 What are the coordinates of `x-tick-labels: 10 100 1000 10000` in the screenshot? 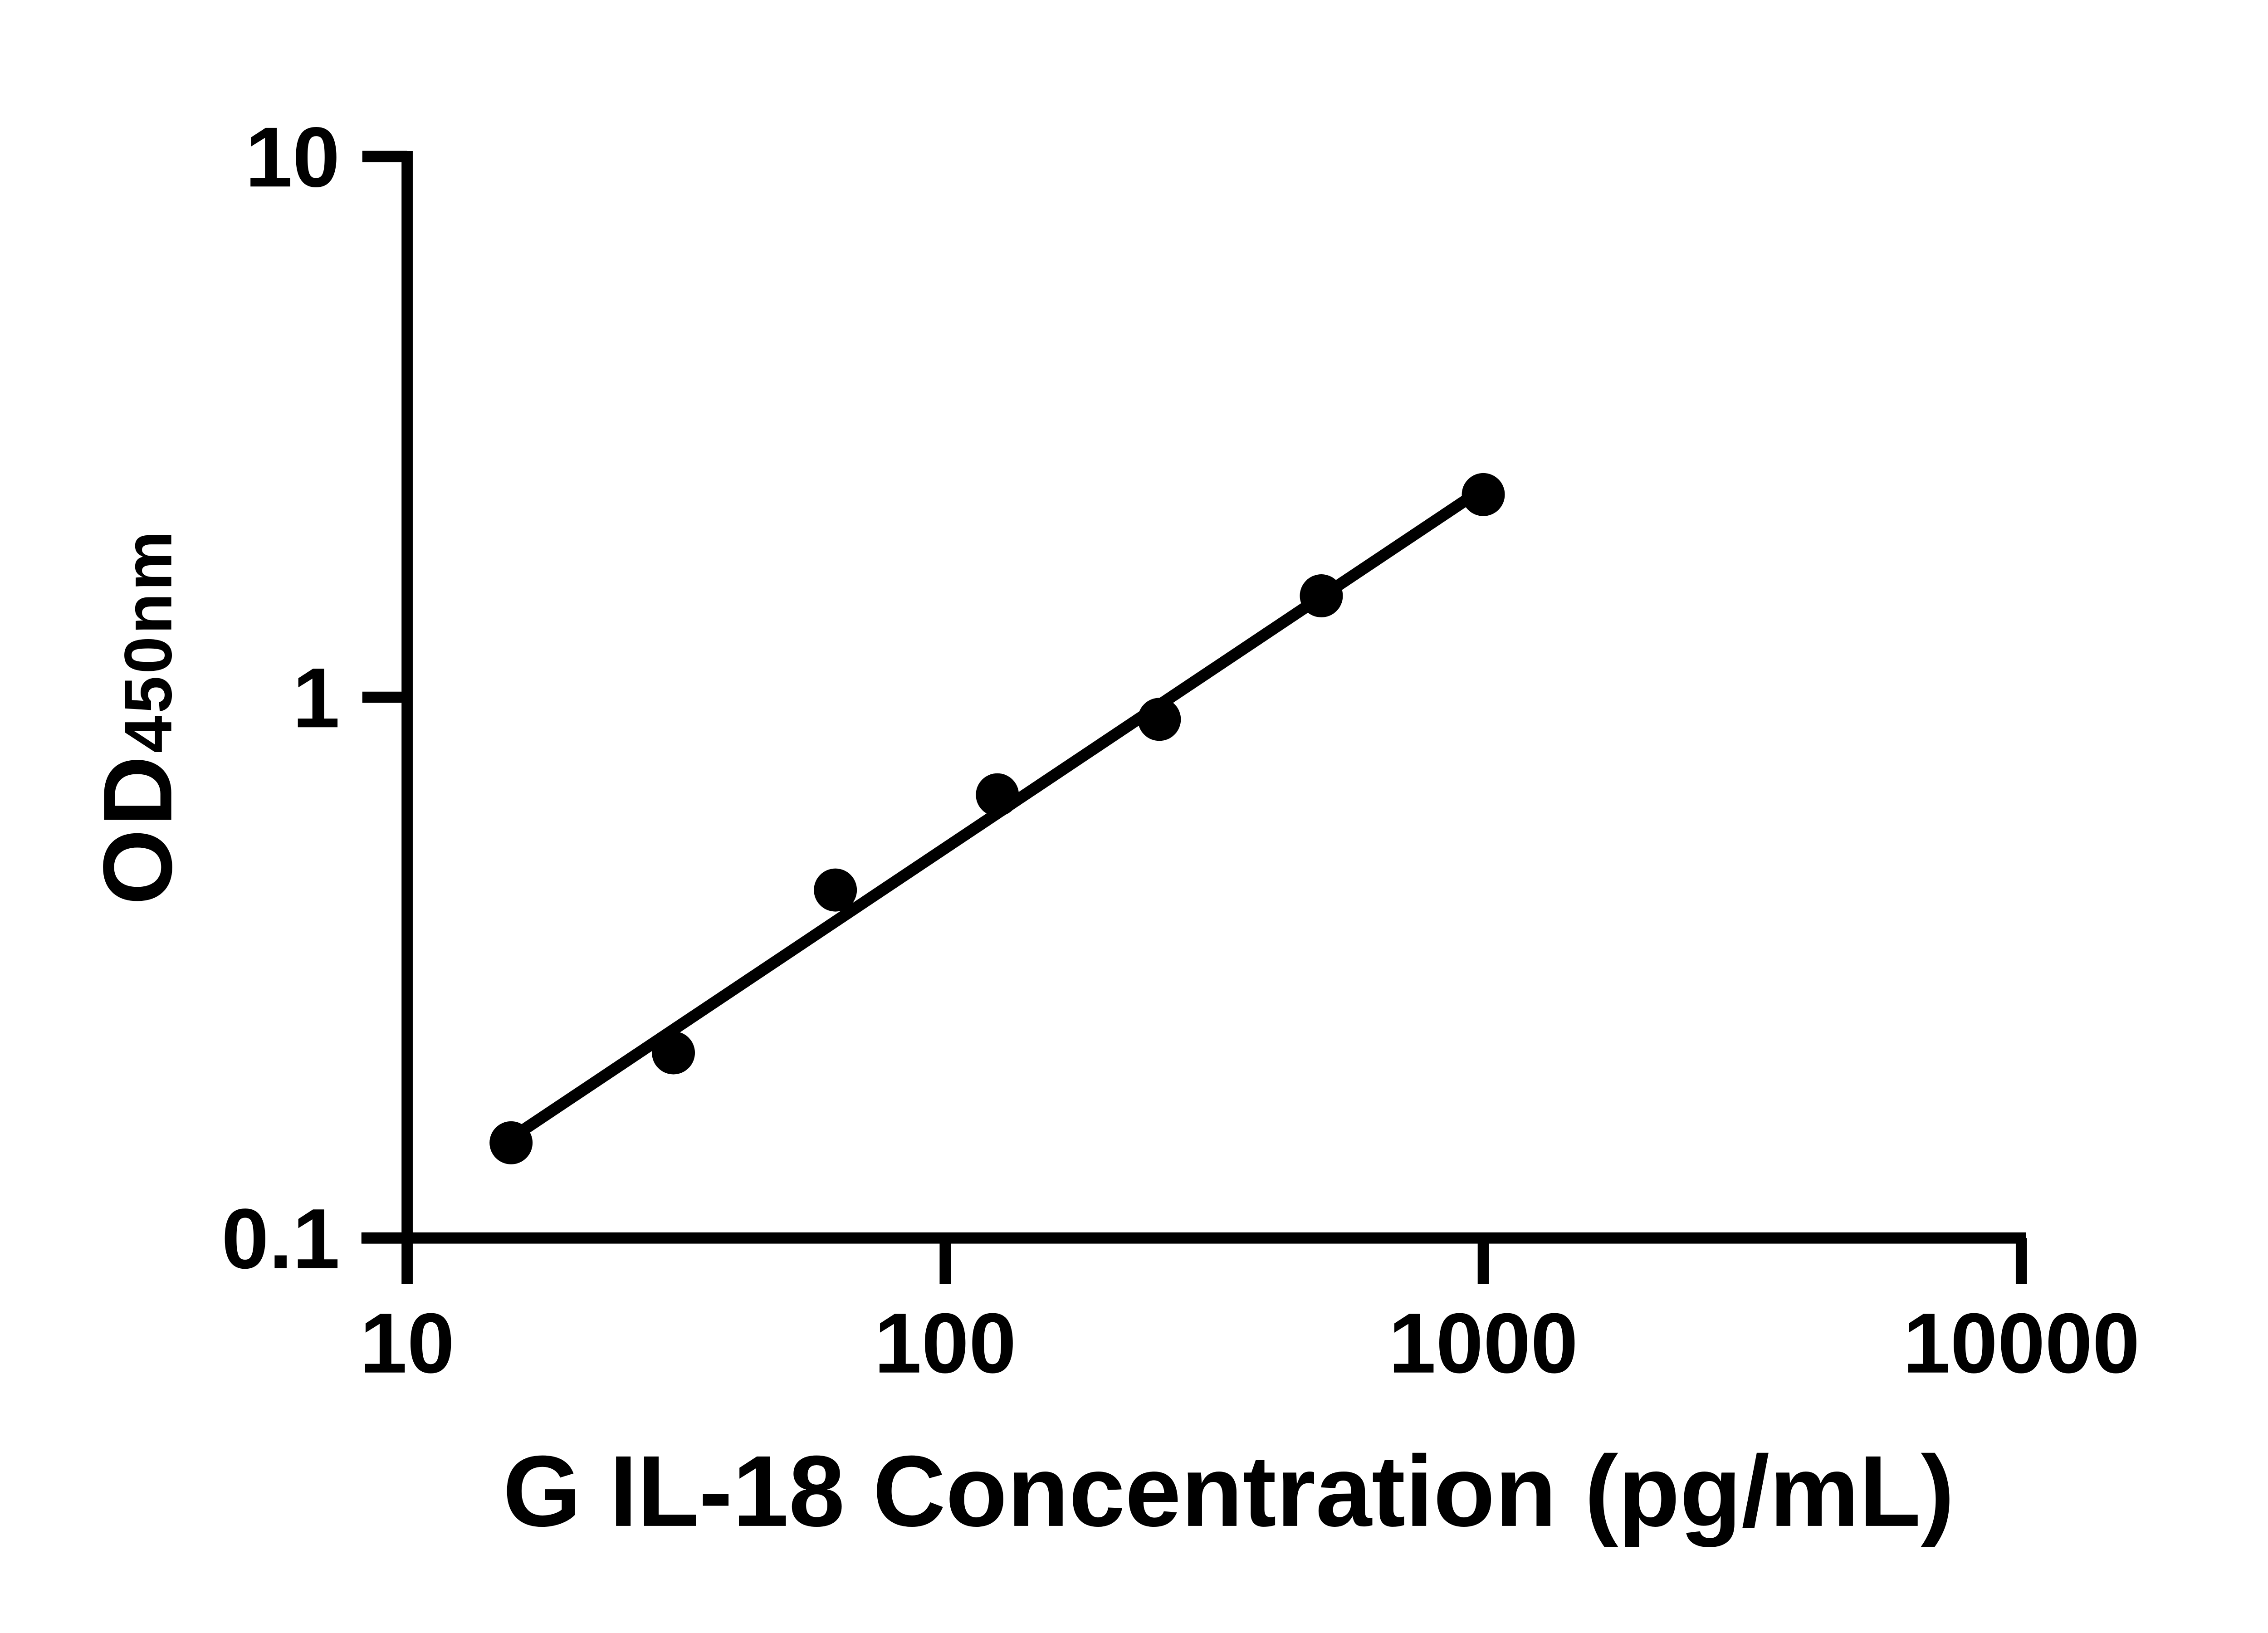 It's located at (1250, 1343).